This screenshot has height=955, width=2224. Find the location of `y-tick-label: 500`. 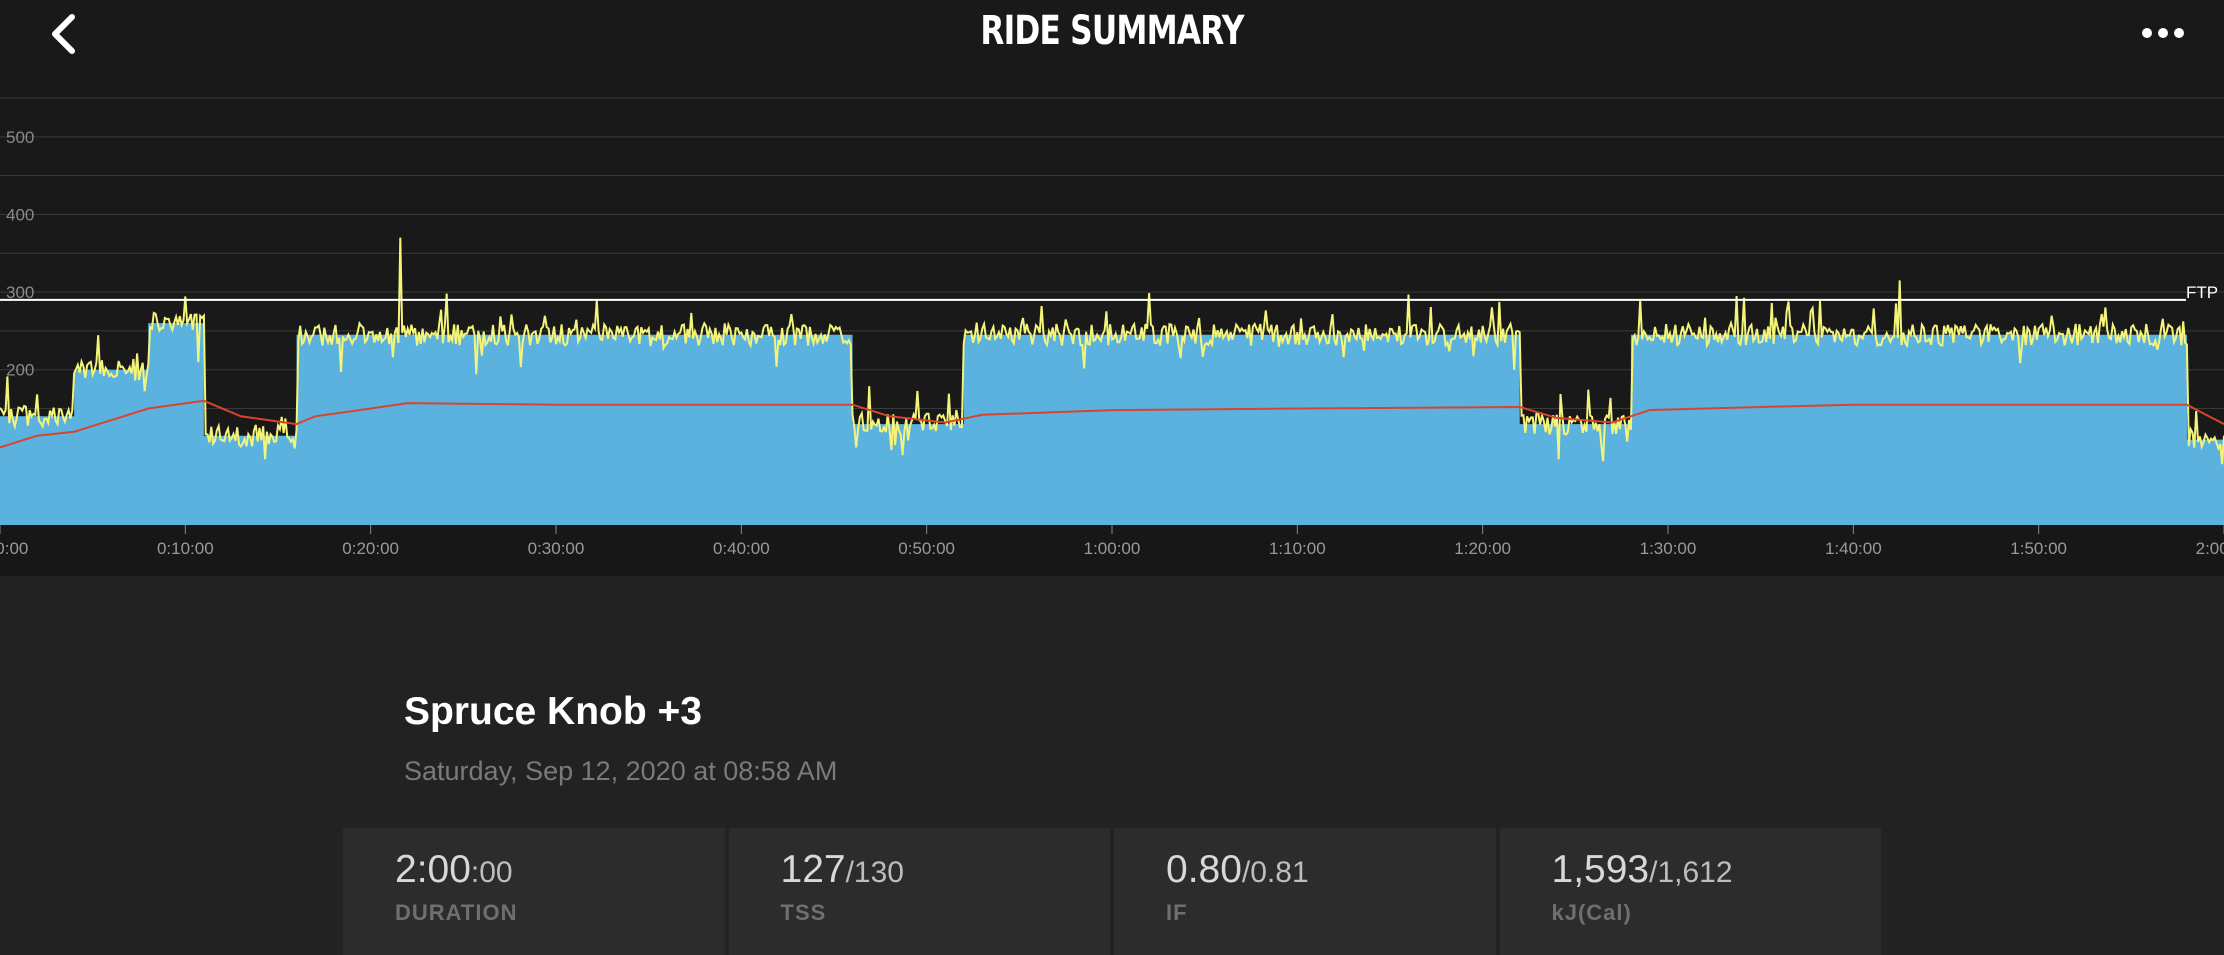

y-tick-label: 500 is located at coordinates (20, 137).